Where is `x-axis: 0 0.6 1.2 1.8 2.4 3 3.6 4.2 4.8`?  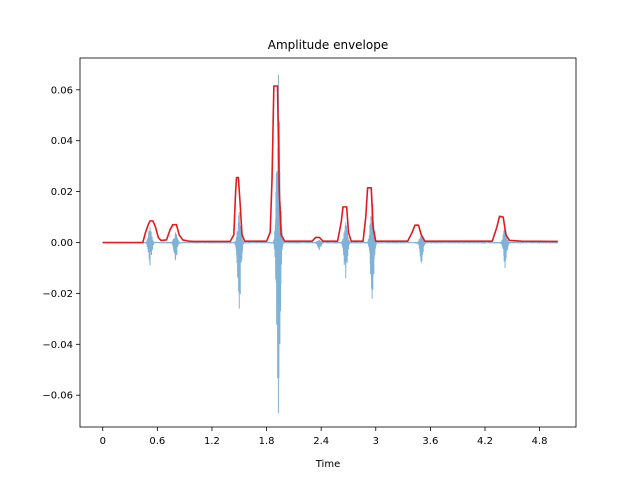 x-axis: 0 0.6 1.2 1.8 2.4 3 3.6 4.2 4.8 is located at coordinates (324, 437).